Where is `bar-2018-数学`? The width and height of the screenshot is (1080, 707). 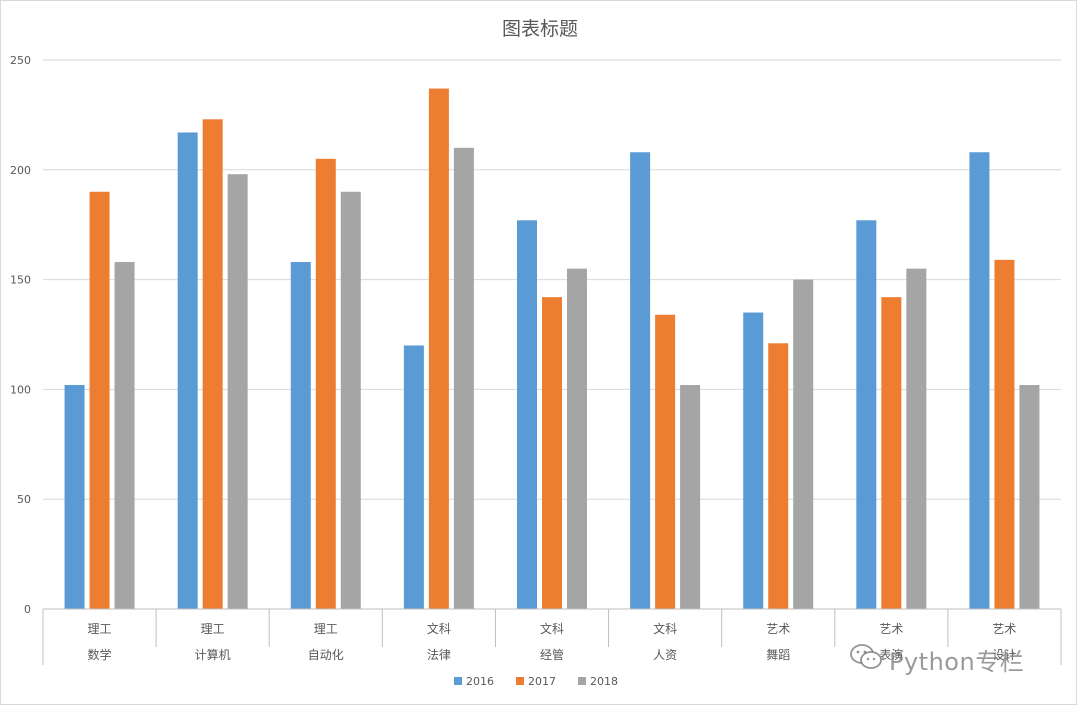 bar-2018-数学 is located at coordinates (124, 435).